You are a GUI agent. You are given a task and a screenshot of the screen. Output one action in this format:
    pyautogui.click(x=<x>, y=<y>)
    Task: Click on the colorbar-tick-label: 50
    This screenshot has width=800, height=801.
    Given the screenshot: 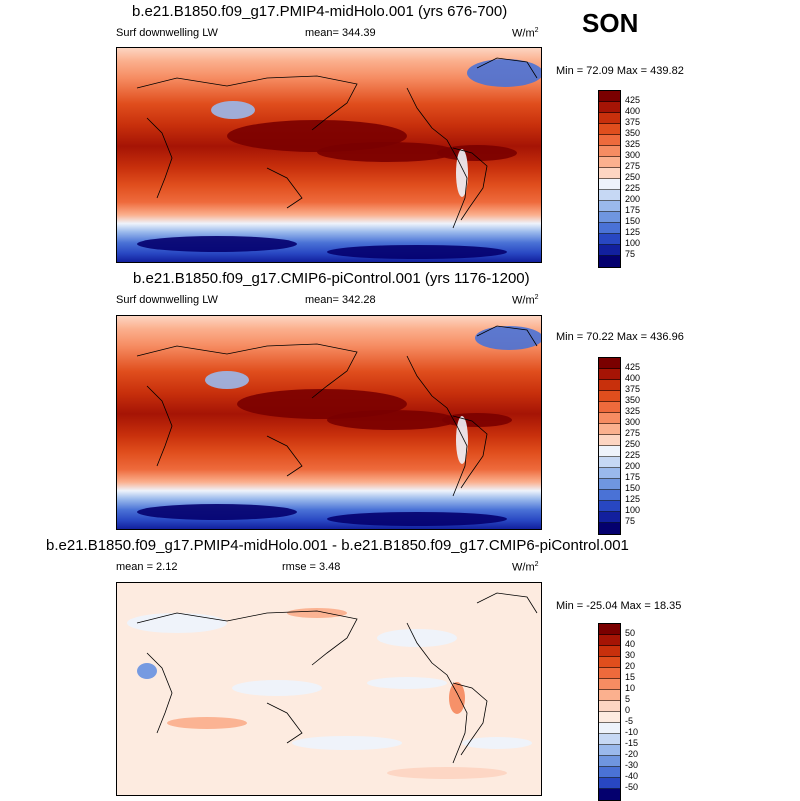 What is the action you would take?
    pyautogui.click(x=630, y=633)
    